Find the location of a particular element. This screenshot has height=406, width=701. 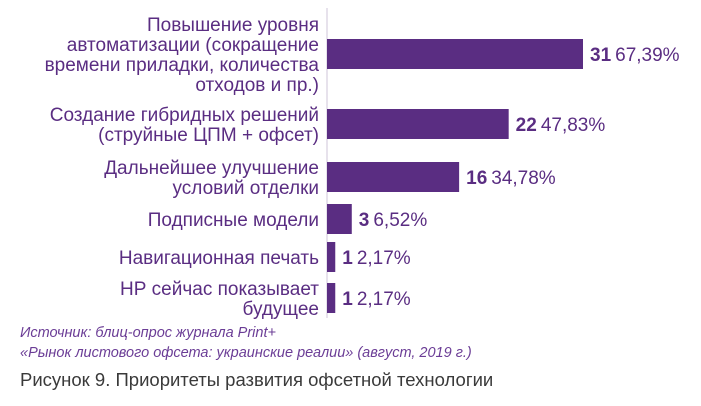

bar-value-label-5: 1 2,17% is located at coordinates (376, 258).